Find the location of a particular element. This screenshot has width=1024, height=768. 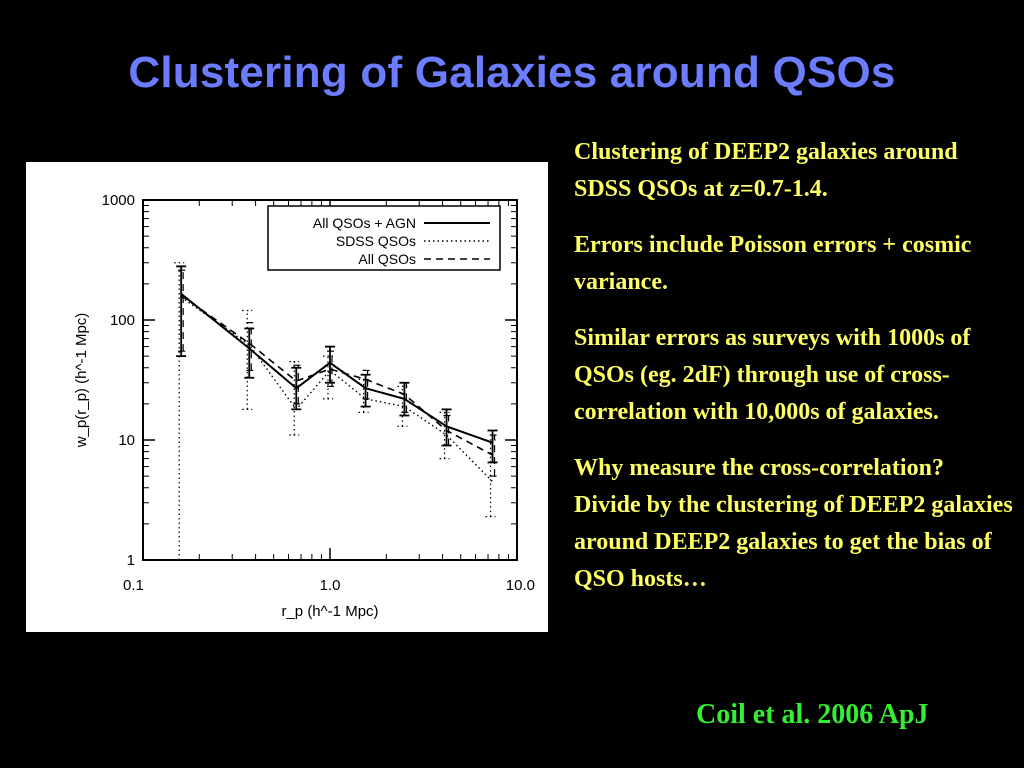

legend-label: All QSOs is located at coordinates (387, 259).